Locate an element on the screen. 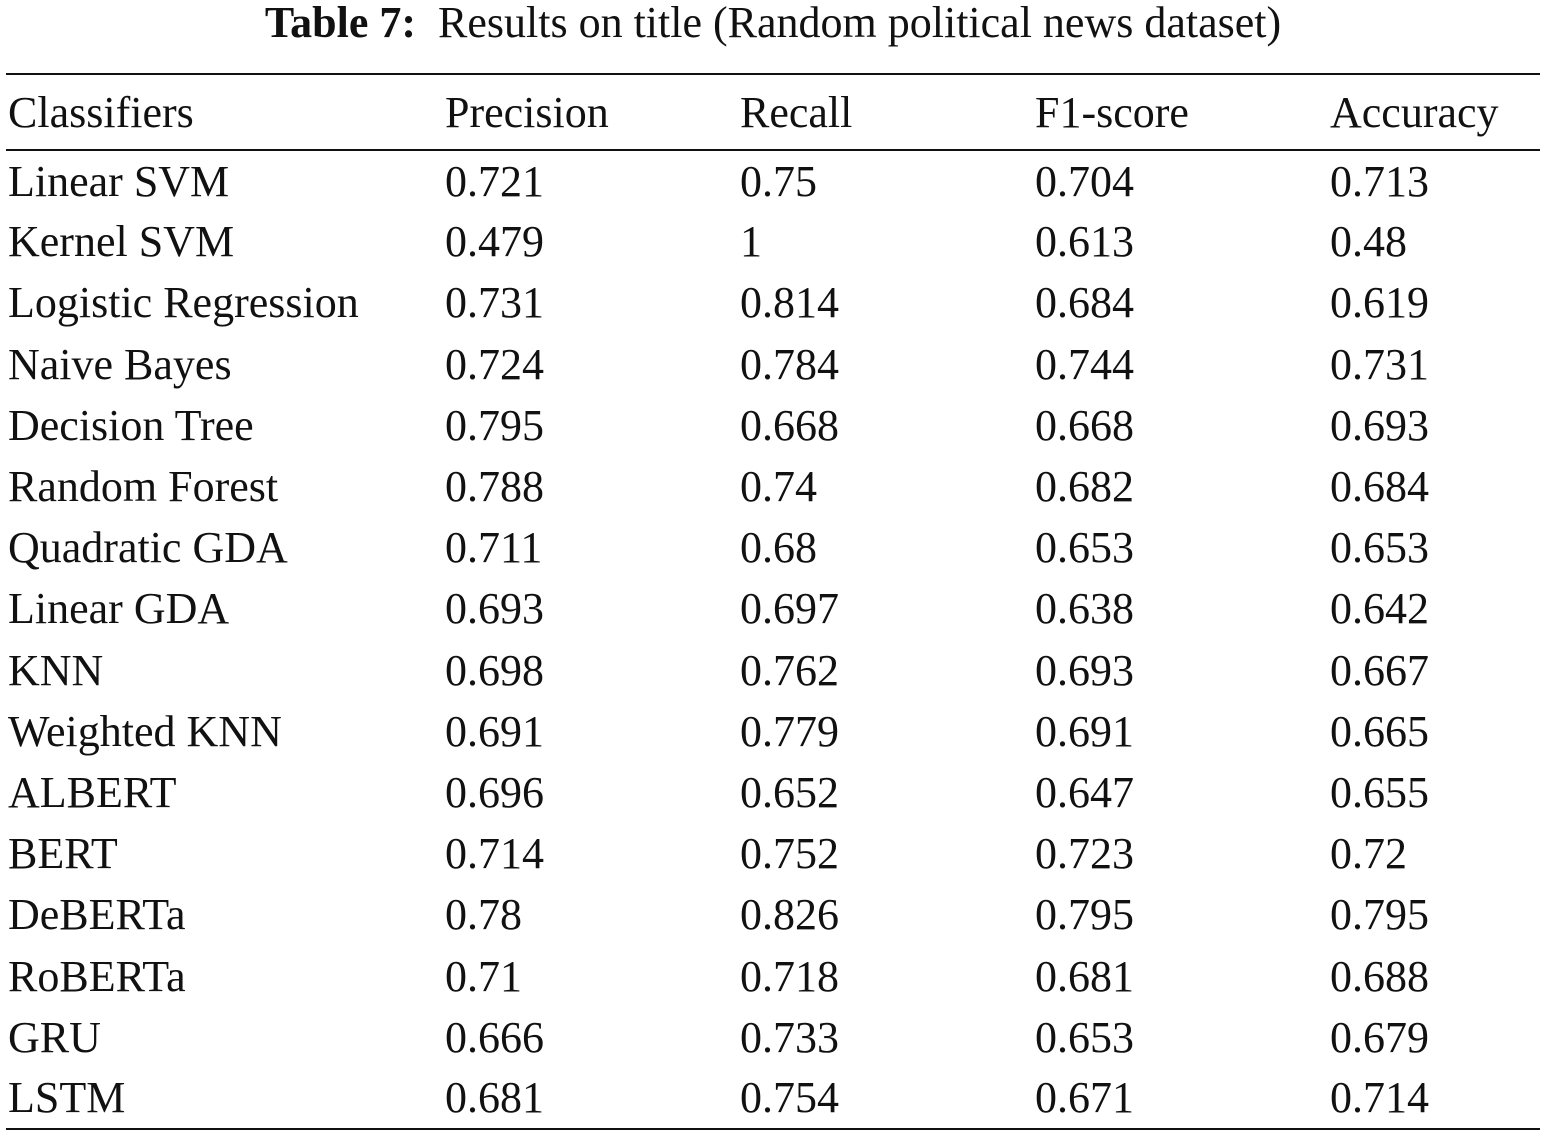  cell-recall: 0.68 is located at coordinates (778, 548).